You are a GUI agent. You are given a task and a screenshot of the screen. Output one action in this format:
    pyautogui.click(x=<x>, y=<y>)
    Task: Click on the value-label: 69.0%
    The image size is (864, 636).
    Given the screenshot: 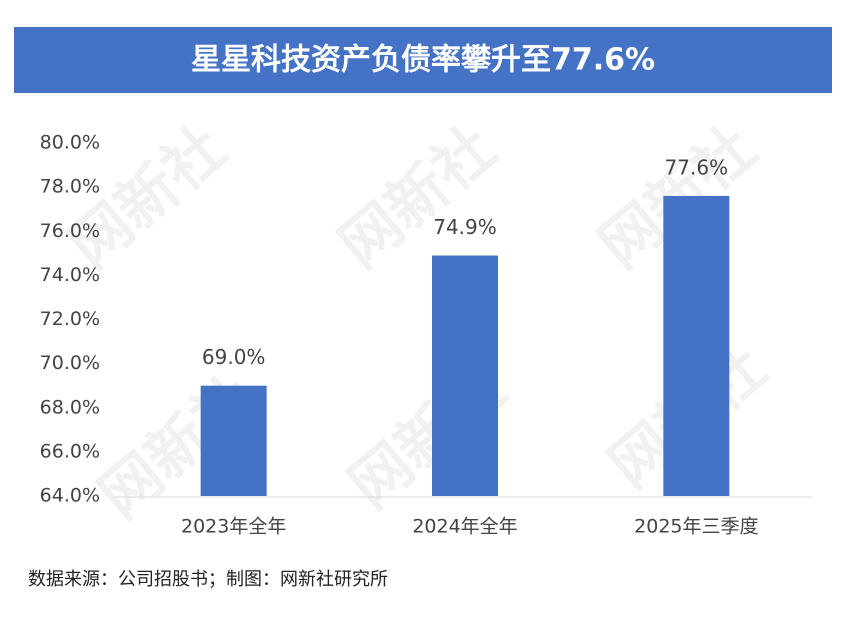 What is the action you would take?
    pyautogui.click(x=234, y=357)
    